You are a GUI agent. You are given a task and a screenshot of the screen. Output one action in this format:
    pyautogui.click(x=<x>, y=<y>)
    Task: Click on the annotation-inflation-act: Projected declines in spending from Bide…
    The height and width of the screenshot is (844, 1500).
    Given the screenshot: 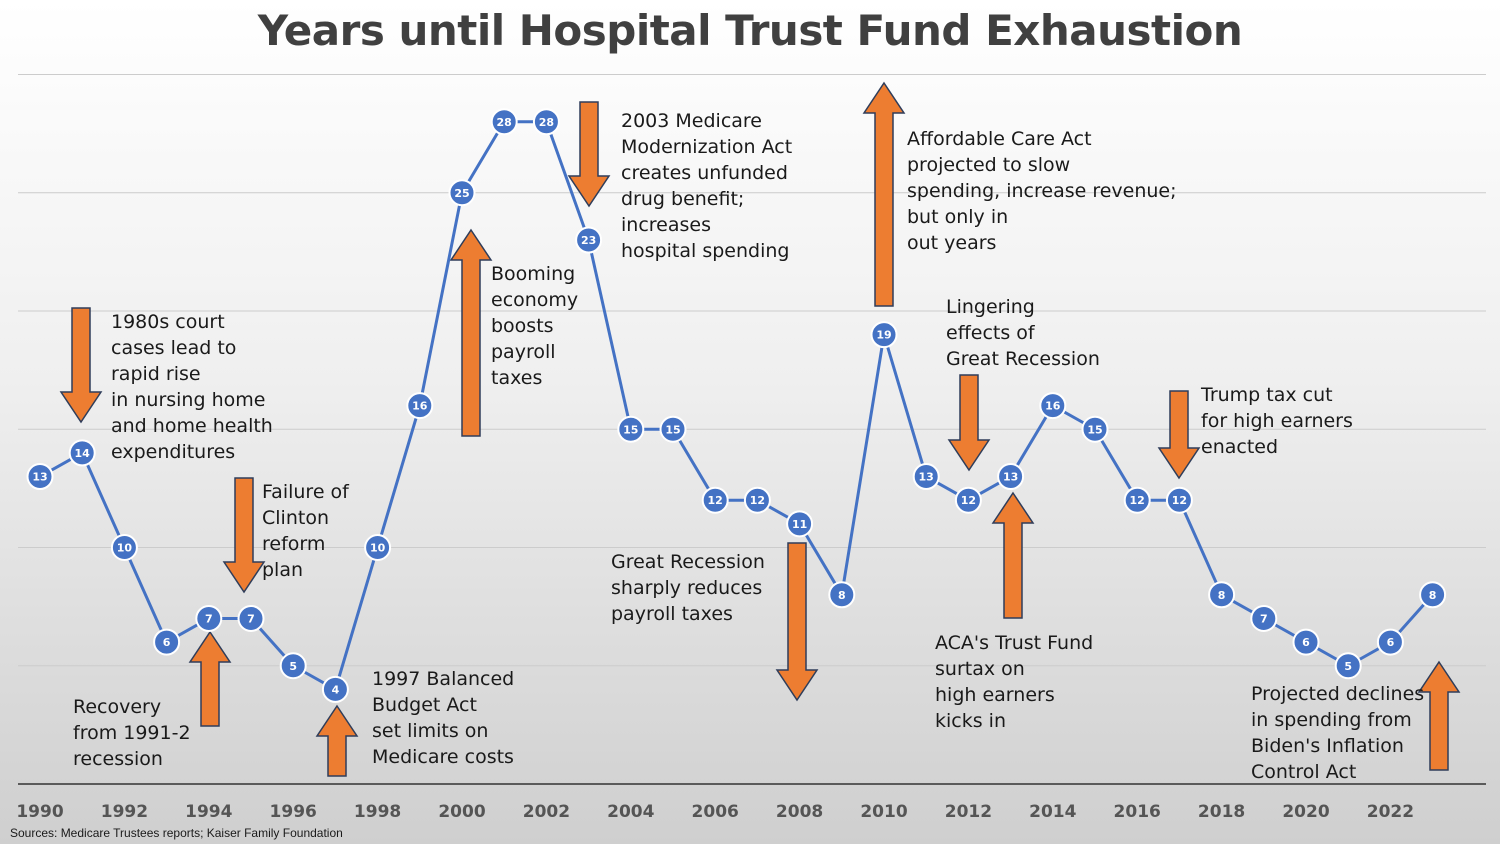 What is the action you would take?
    pyautogui.click(x=1338, y=733)
    